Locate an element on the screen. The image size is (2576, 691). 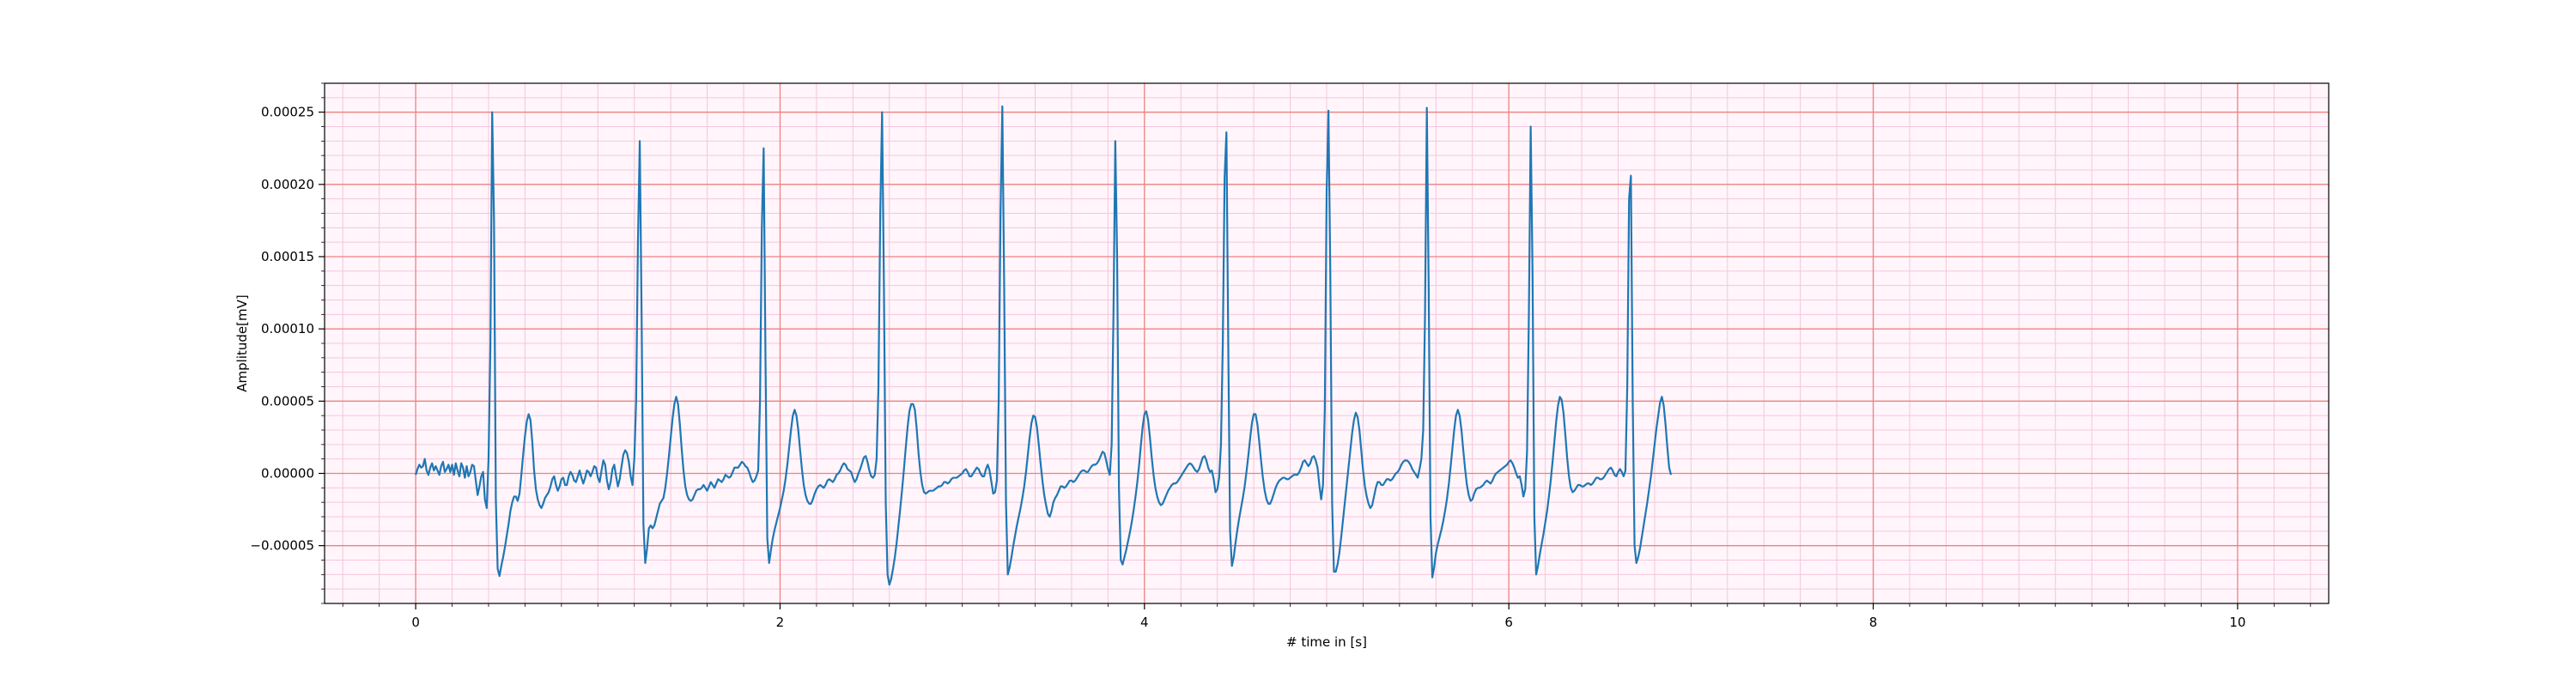
y-tick-label: 0.00000 is located at coordinates (287, 474).